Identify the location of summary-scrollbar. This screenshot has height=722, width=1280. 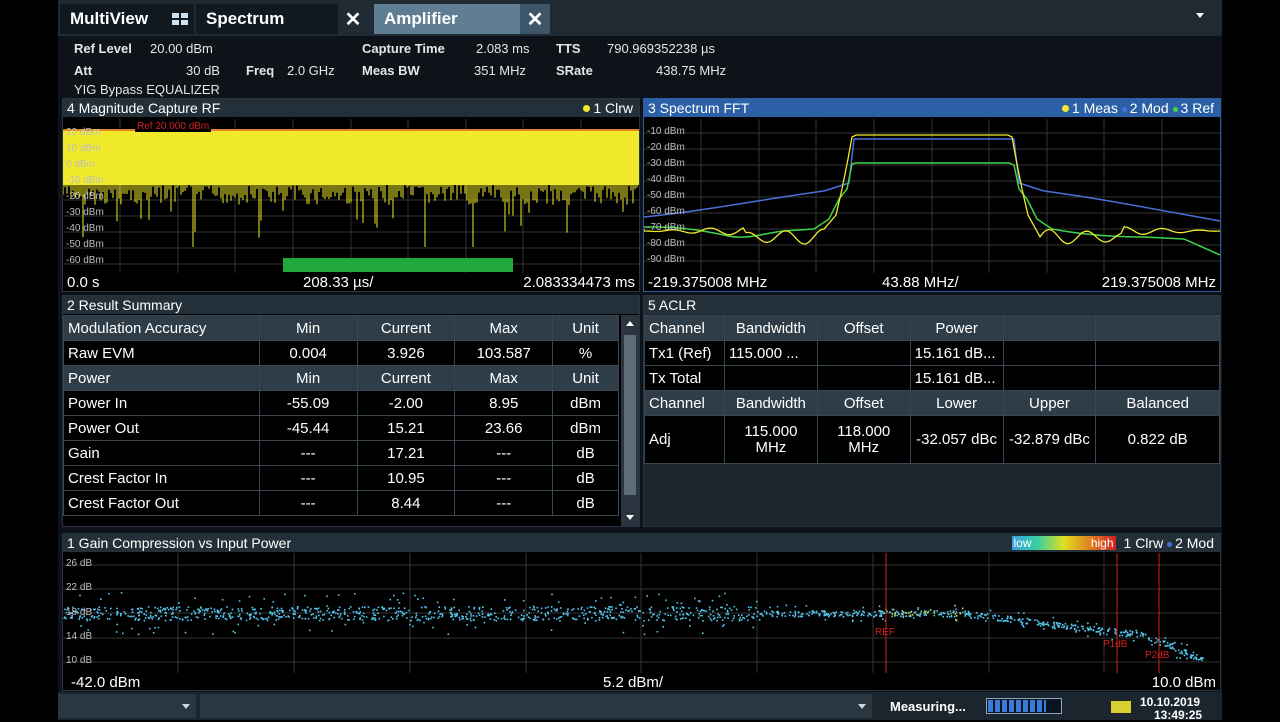
(630, 420).